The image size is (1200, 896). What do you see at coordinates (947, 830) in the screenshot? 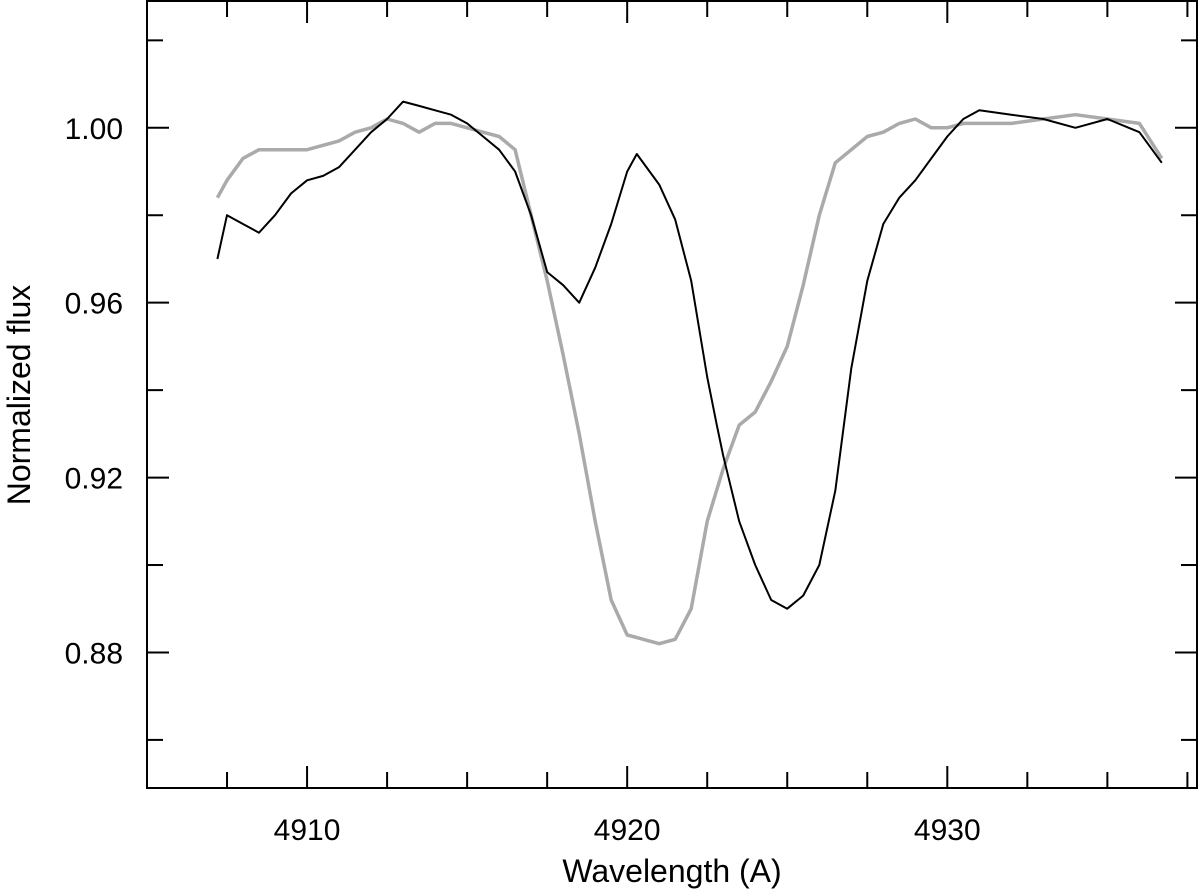
I see `x-tick-label: 4930` at bounding box center [947, 830].